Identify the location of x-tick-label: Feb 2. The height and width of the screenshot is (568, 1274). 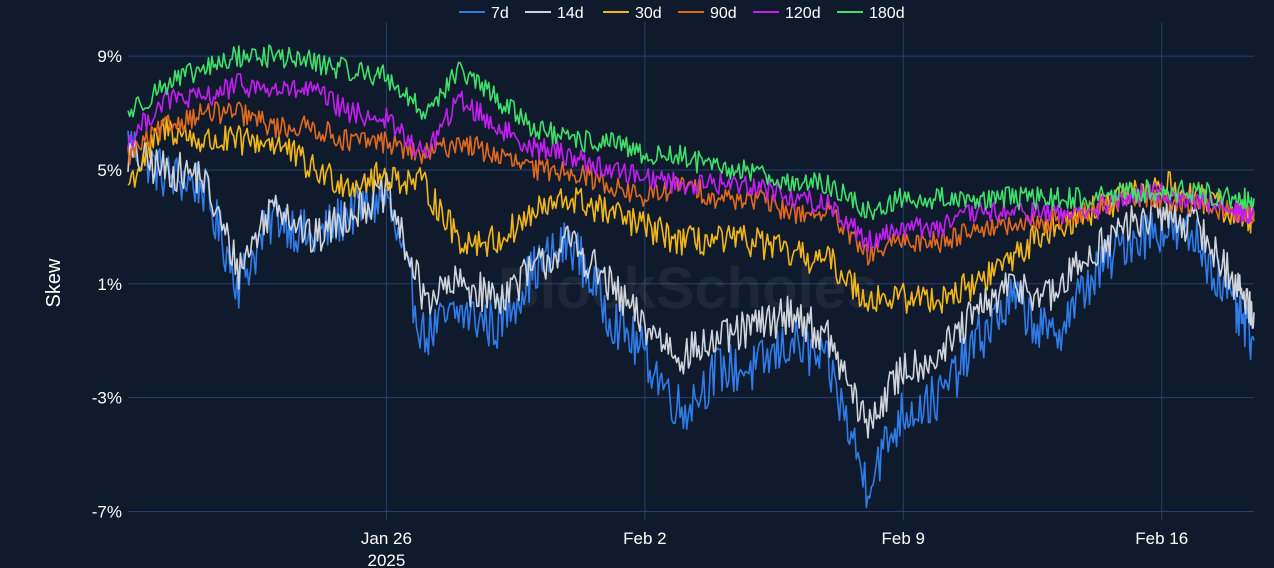
(644, 538).